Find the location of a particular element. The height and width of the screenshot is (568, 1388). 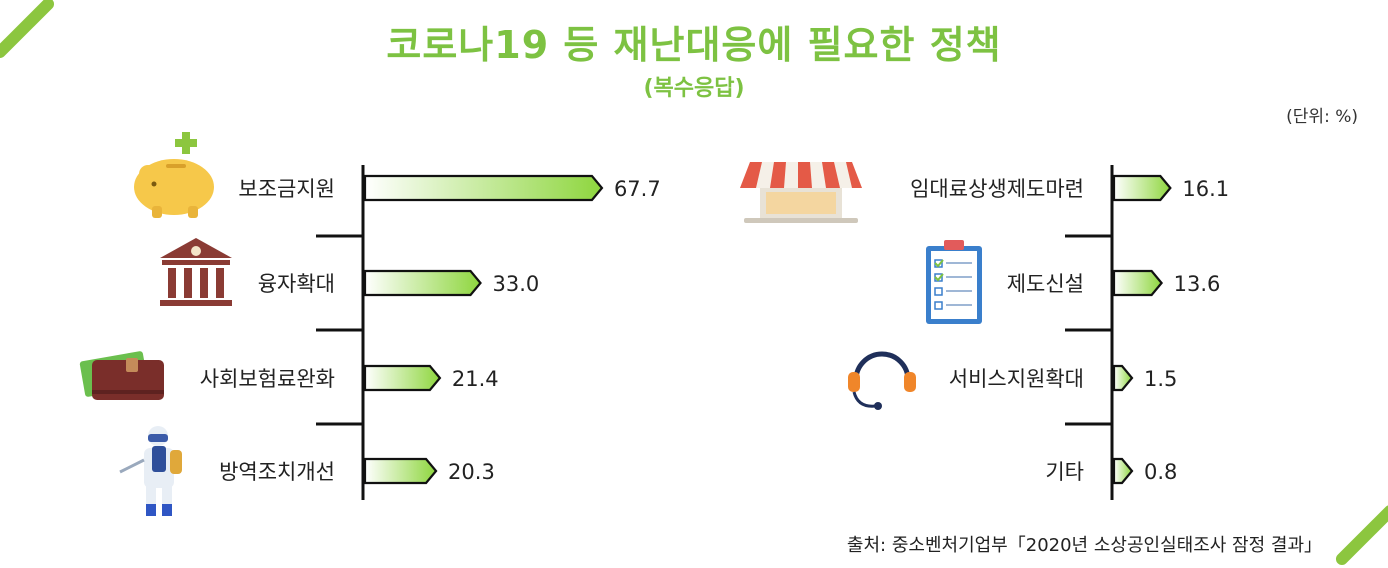

source-note: 출처: 중소벤처기업부「2020년 소상공인실태조사 잠정 결과」 is located at coordinates (1084, 545).